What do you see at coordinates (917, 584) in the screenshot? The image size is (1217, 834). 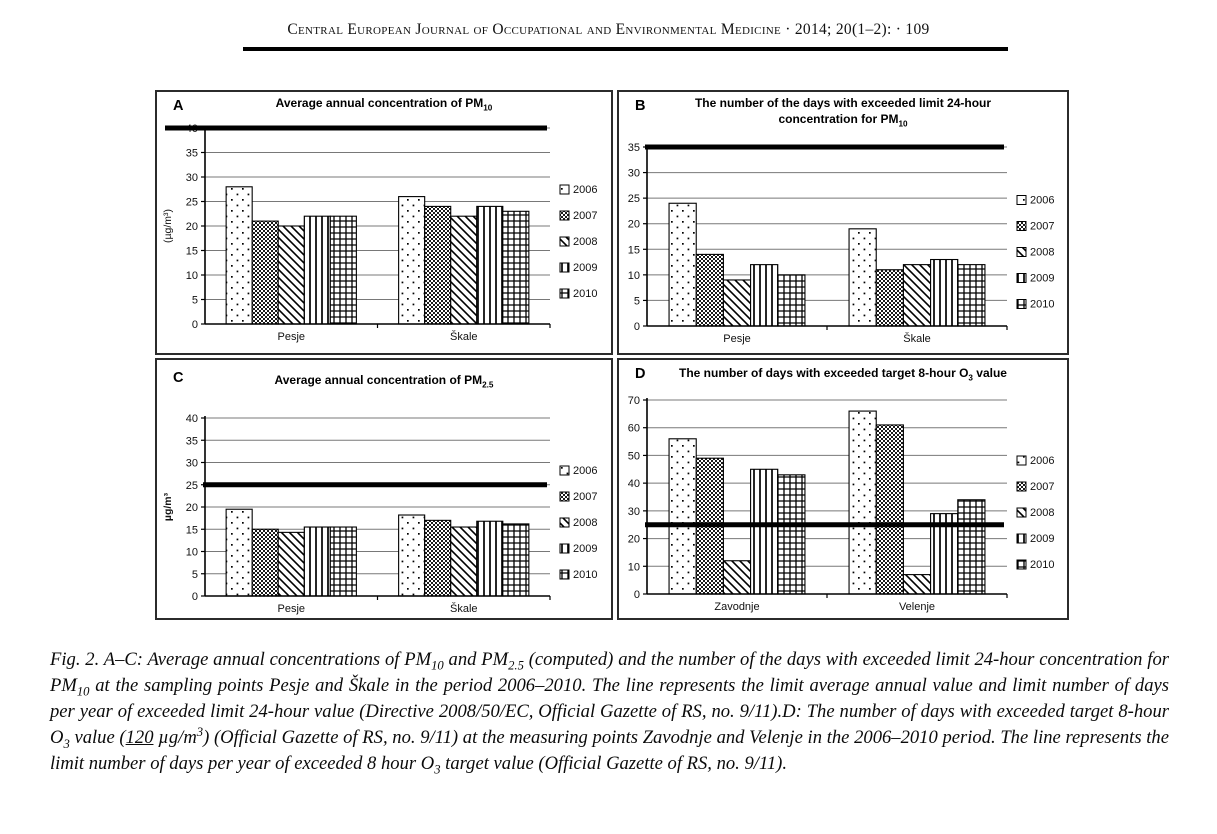 I see `bar-2008-velenje` at bounding box center [917, 584].